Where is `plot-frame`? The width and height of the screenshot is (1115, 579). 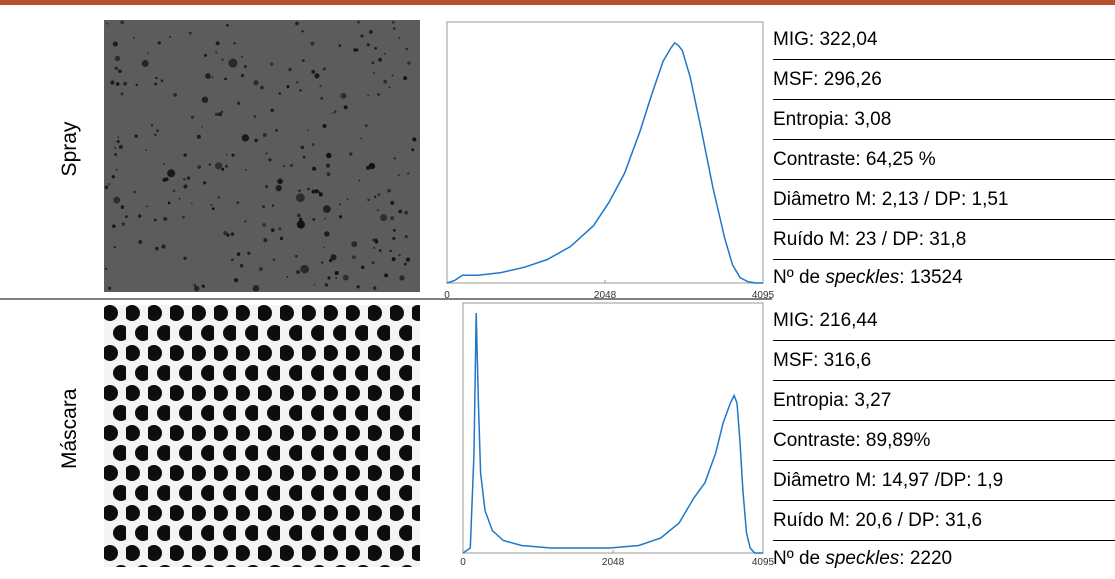 plot-frame is located at coordinates (605, 152).